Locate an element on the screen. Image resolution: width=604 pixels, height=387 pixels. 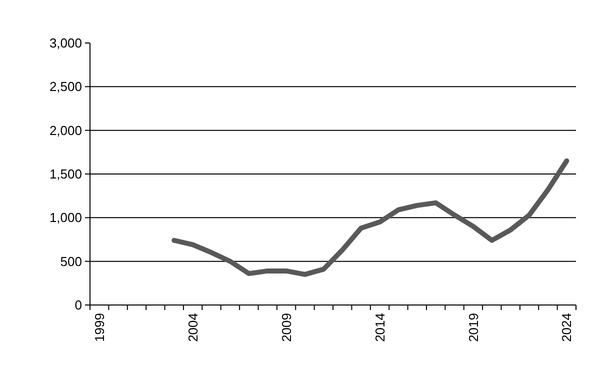
x-tick-label: 2004 is located at coordinates (192, 327).